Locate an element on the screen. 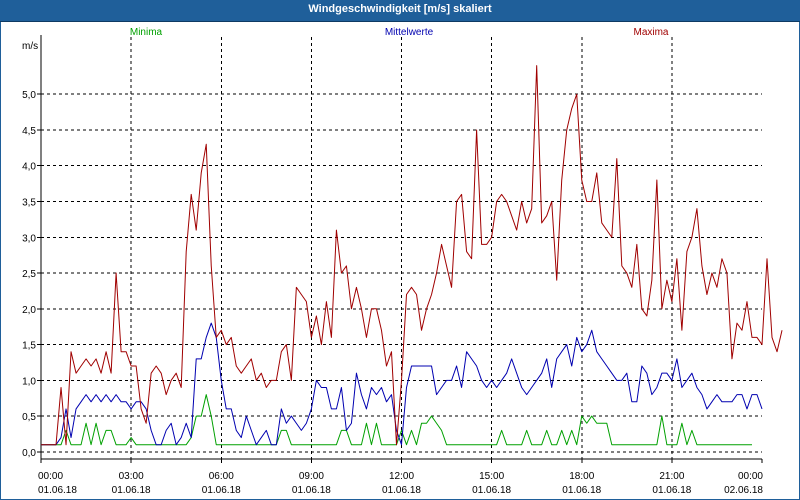 This screenshot has height=500, width=800. x-tick-time-label: 12:00 is located at coordinates (401, 476).